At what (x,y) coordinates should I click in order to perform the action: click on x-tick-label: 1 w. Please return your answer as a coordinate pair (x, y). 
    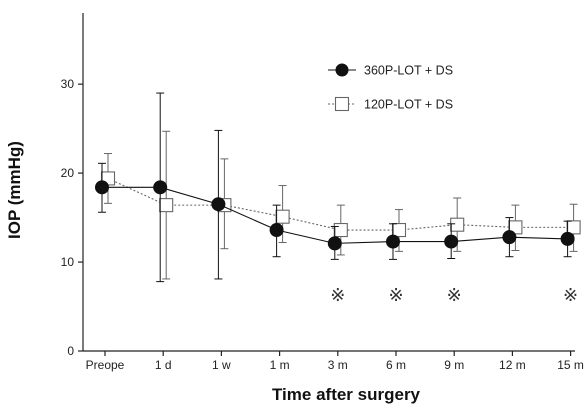
    Looking at the image, I should click on (221, 365).